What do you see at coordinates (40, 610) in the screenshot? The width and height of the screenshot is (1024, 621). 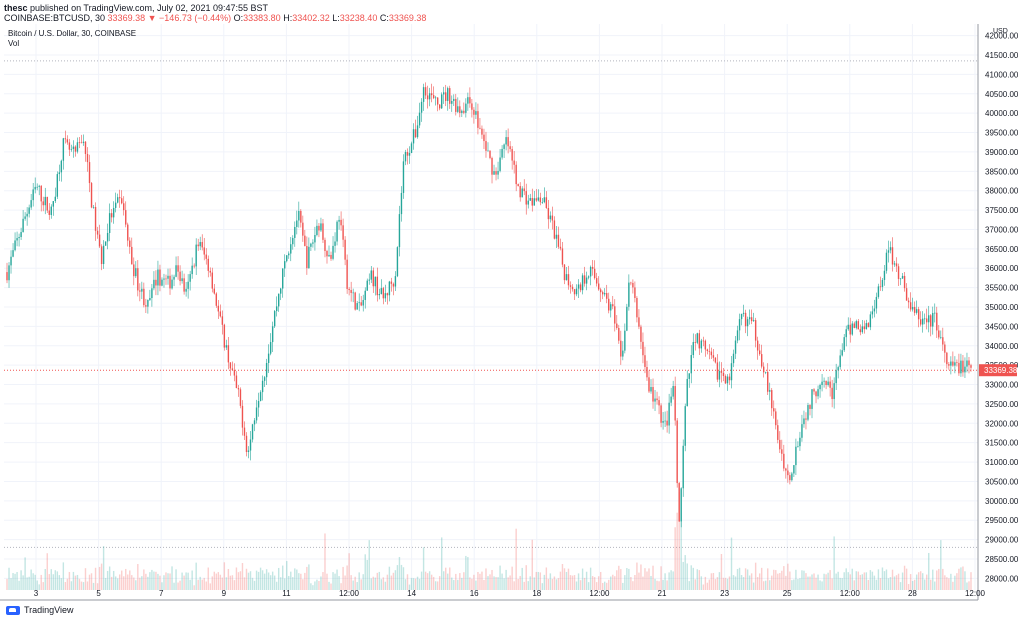 I see `footer-brand: TradingView` at bounding box center [40, 610].